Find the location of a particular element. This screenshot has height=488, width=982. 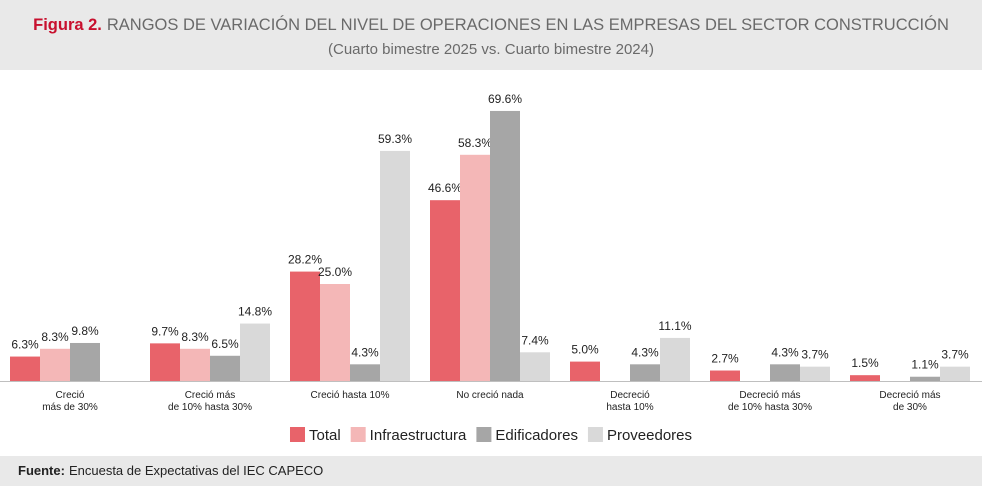

value-label: 28.2% is located at coordinates (305, 260).